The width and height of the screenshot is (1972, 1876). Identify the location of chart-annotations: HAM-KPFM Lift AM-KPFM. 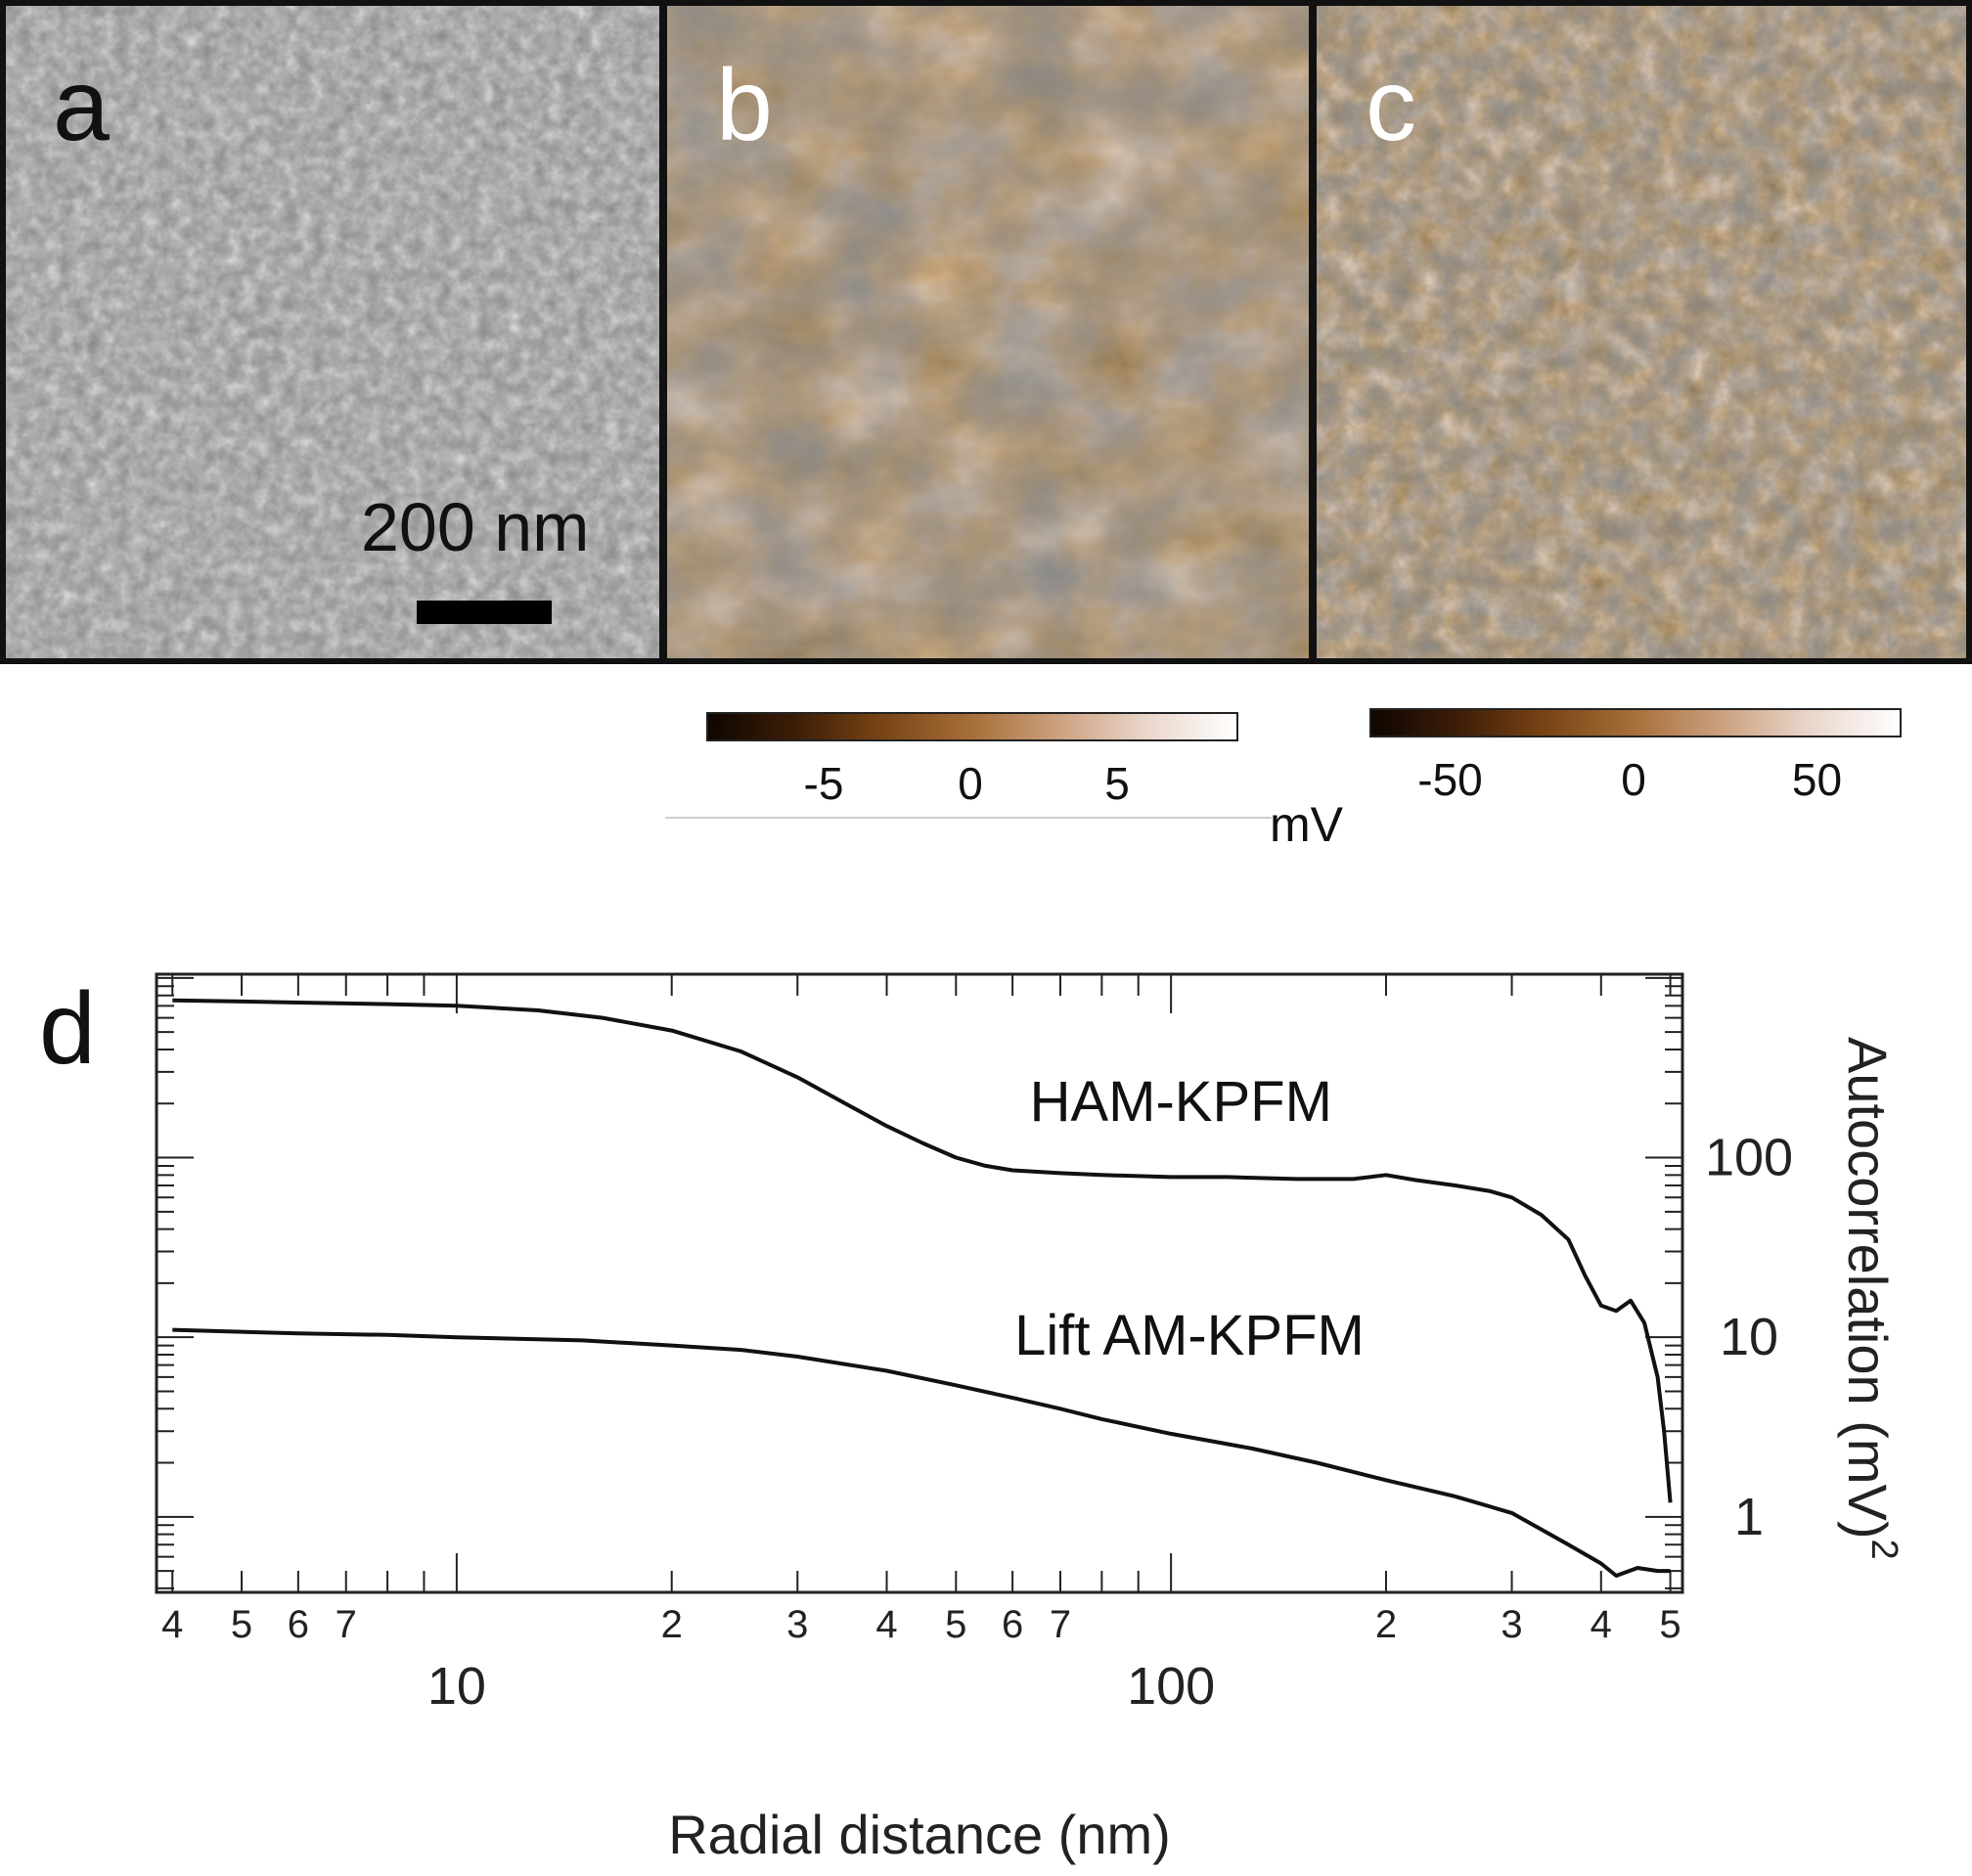
(1189, 1218).